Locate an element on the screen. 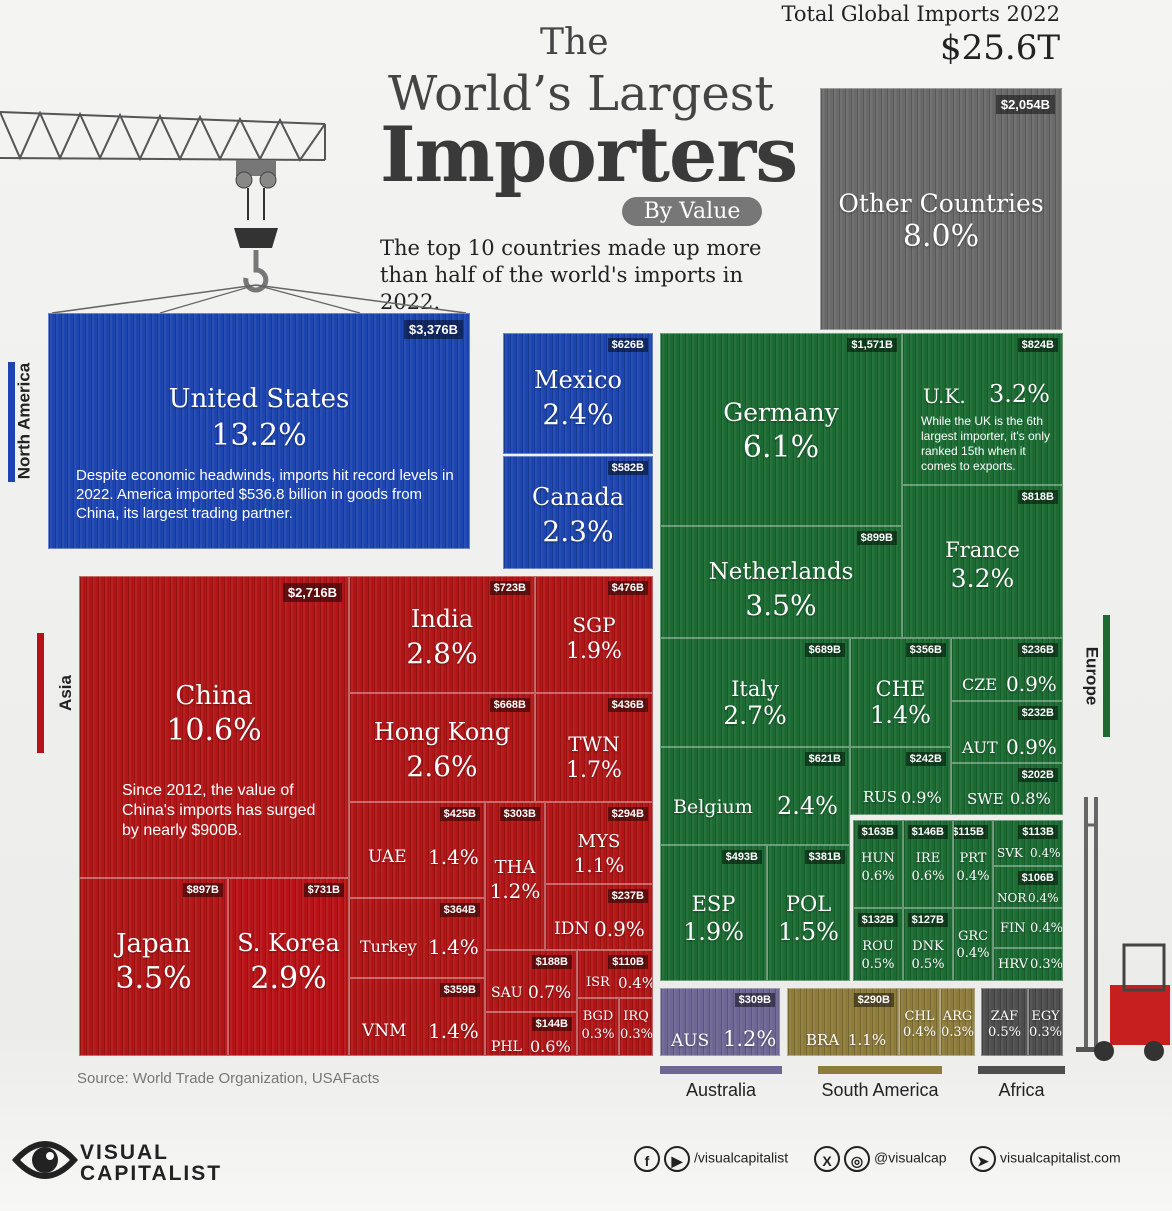  share-label: 2.8% is located at coordinates (442, 653).